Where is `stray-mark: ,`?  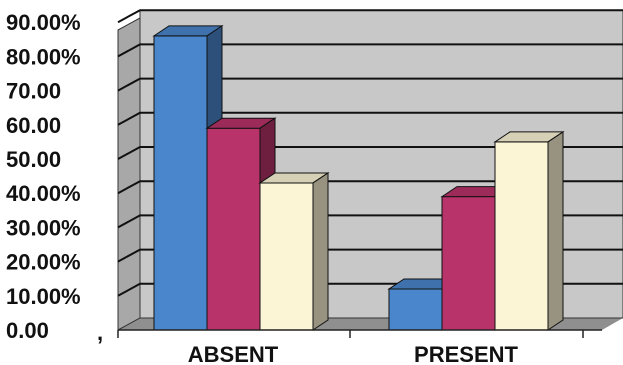
stray-mark: , is located at coordinates (100, 332).